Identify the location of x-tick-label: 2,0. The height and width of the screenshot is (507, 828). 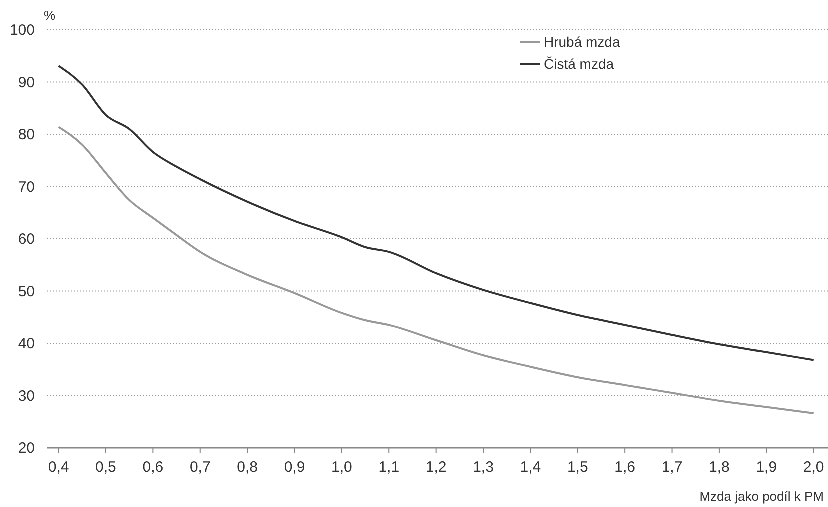
(813, 467).